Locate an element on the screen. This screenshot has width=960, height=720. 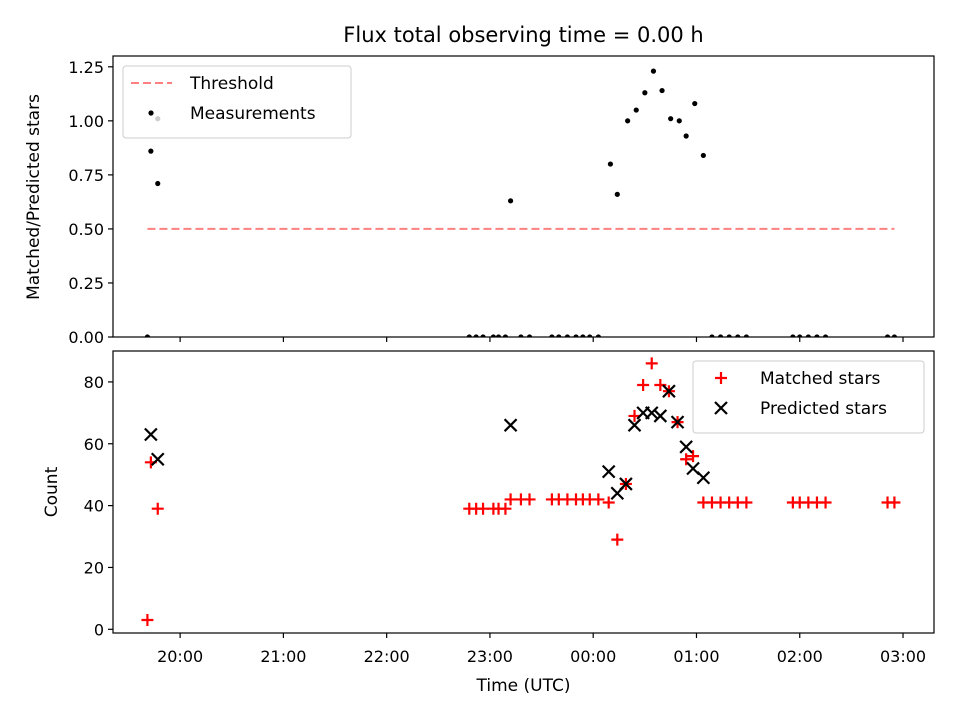
bottom-y-tick-label: 0 is located at coordinates (99, 629).